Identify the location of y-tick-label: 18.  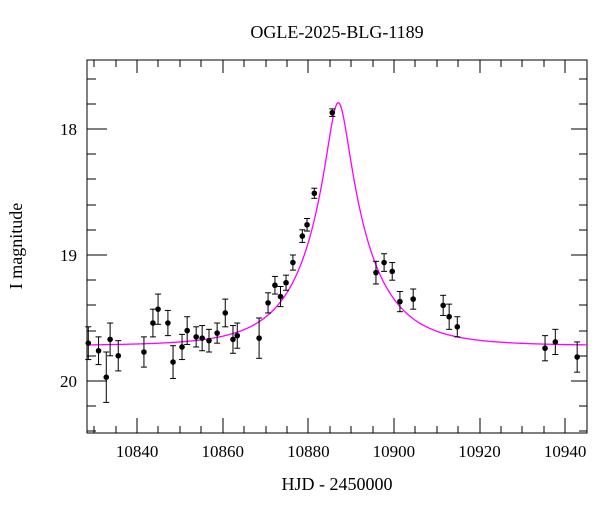
(68, 129).